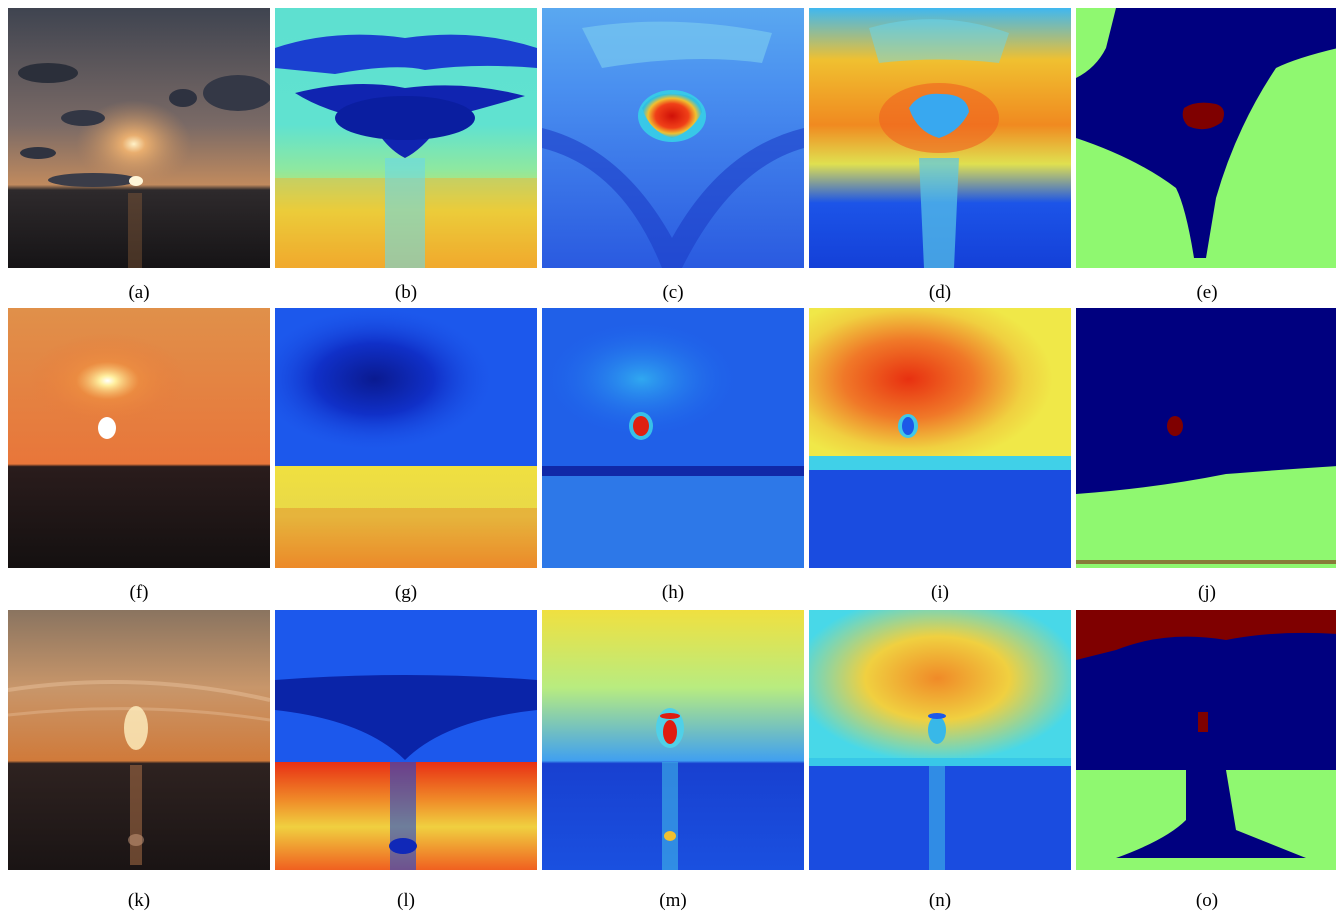 This screenshot has width=1336, height=912. I want to click on panel-a: (a), so click(139, 155).